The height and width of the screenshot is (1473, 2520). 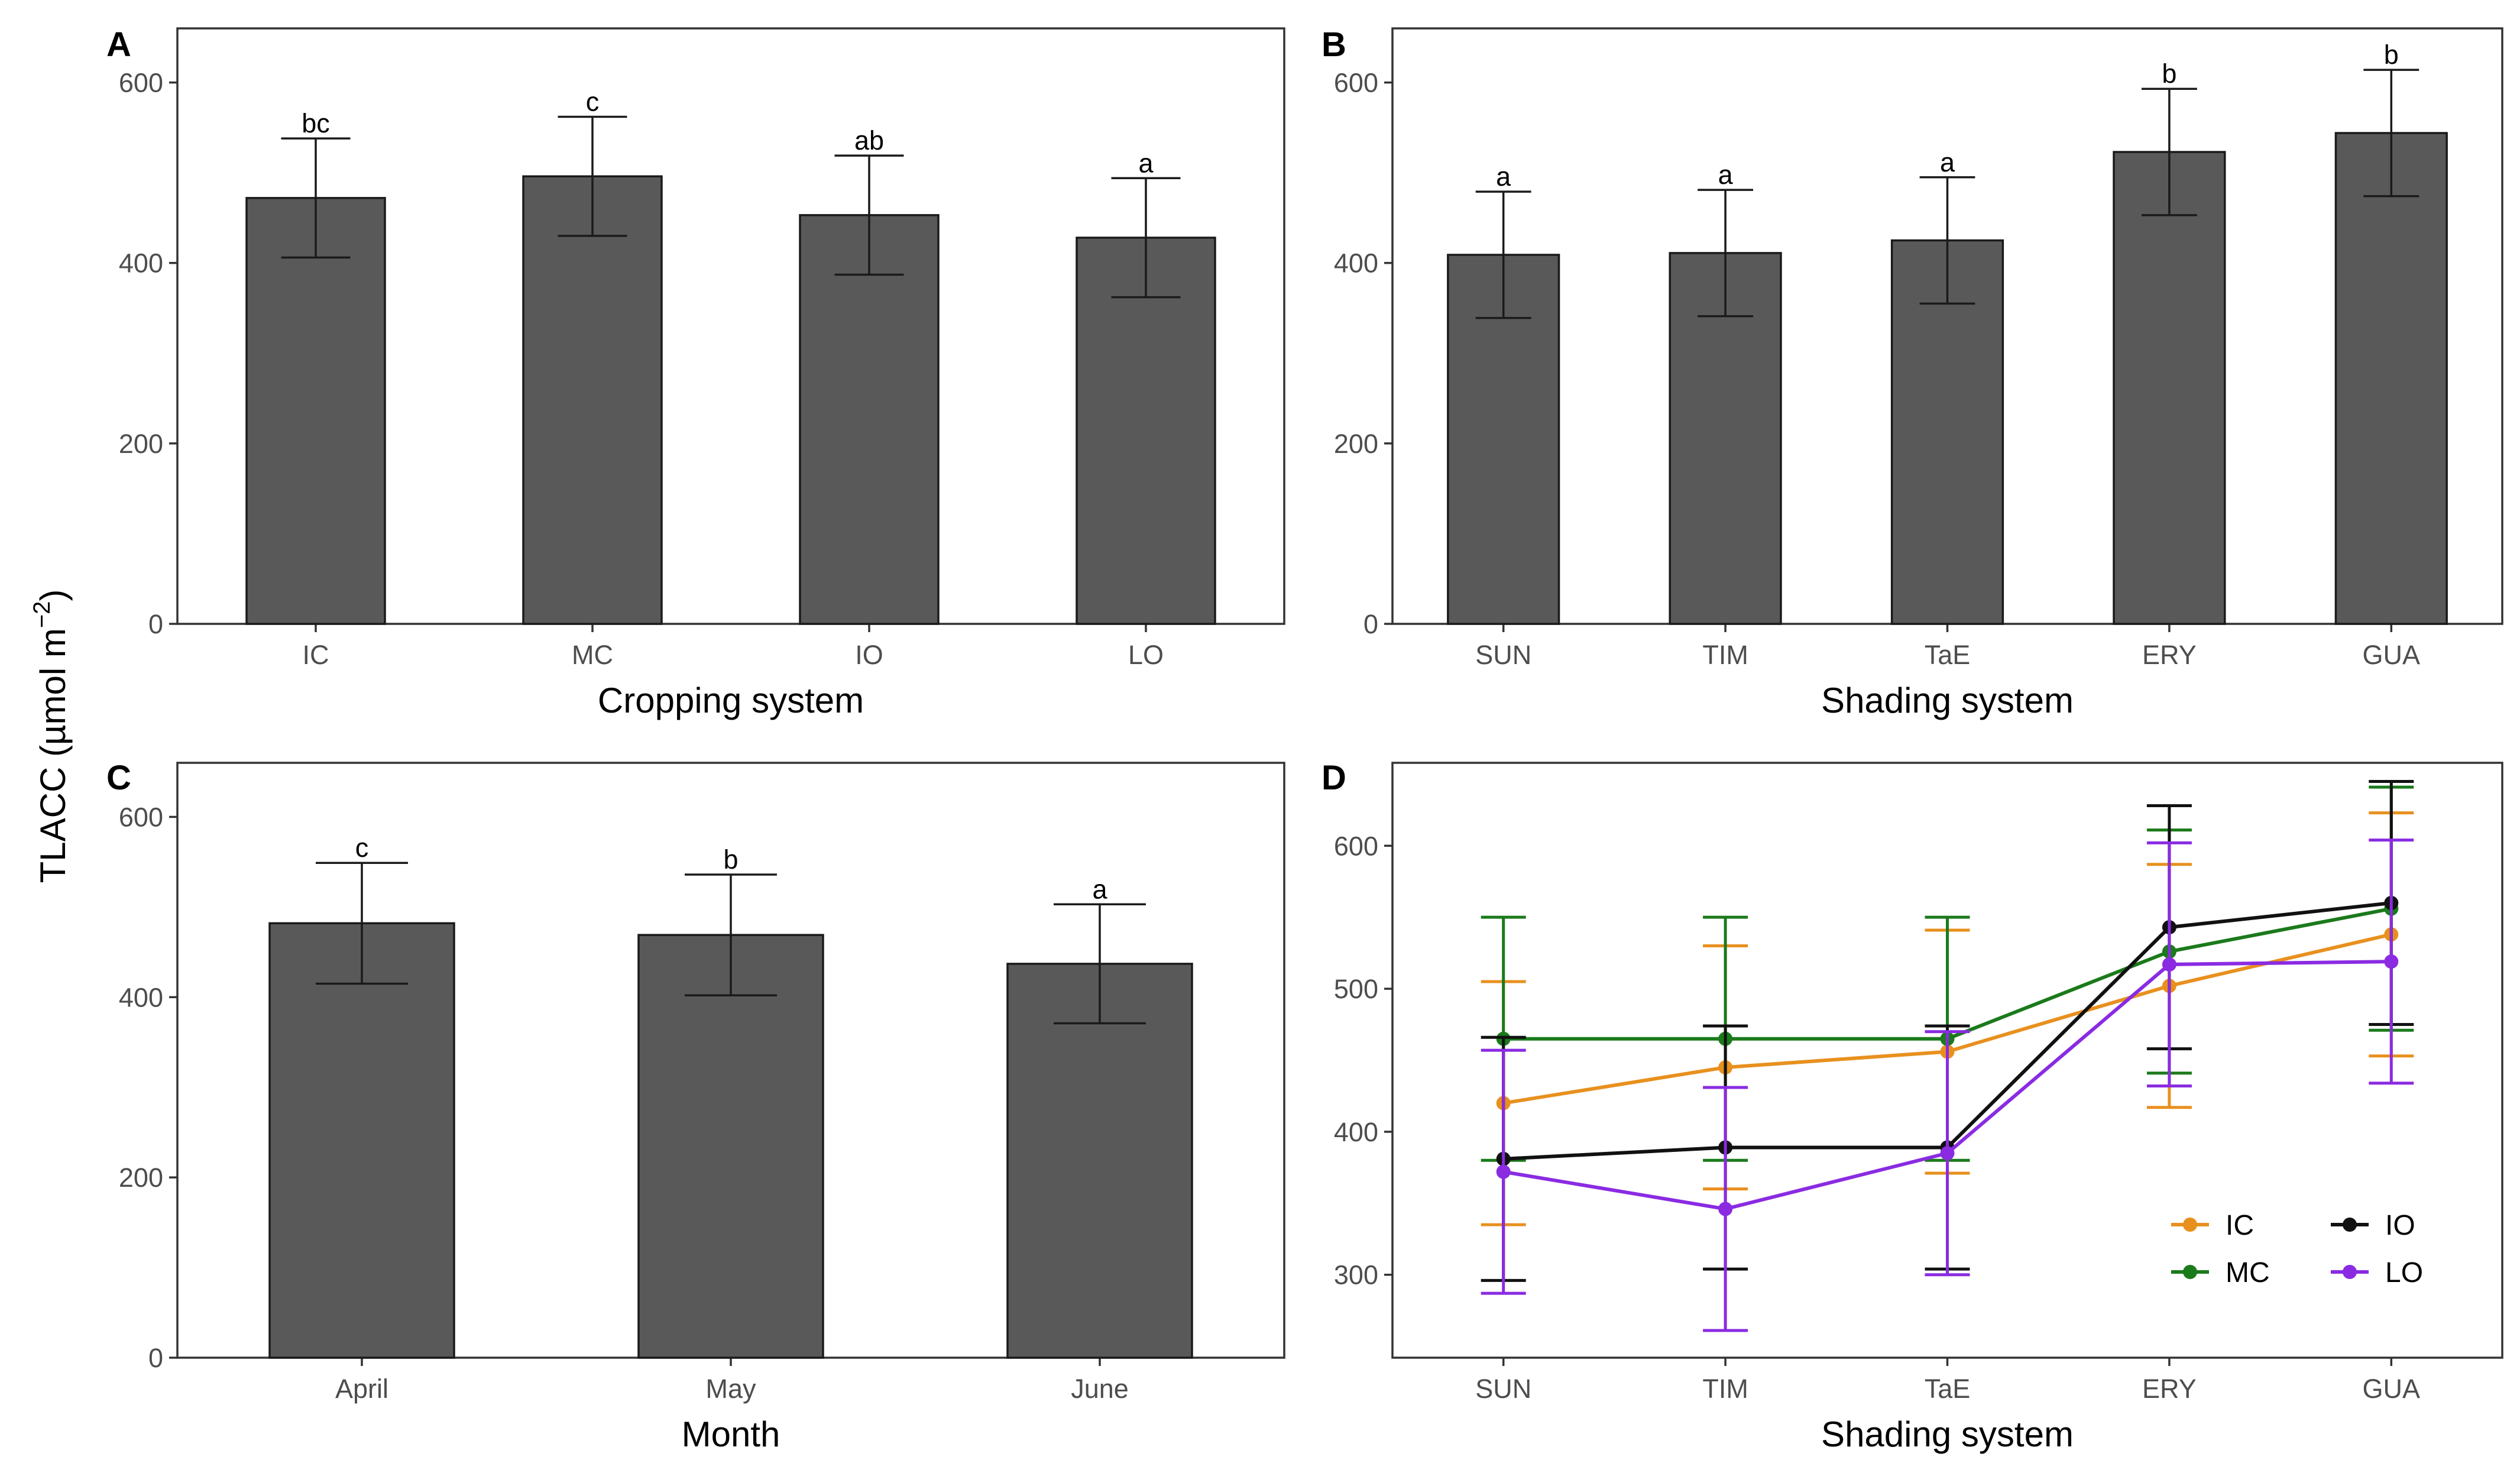 I want to click on x-tick-label-april: April, so click(x=361, y=1389).